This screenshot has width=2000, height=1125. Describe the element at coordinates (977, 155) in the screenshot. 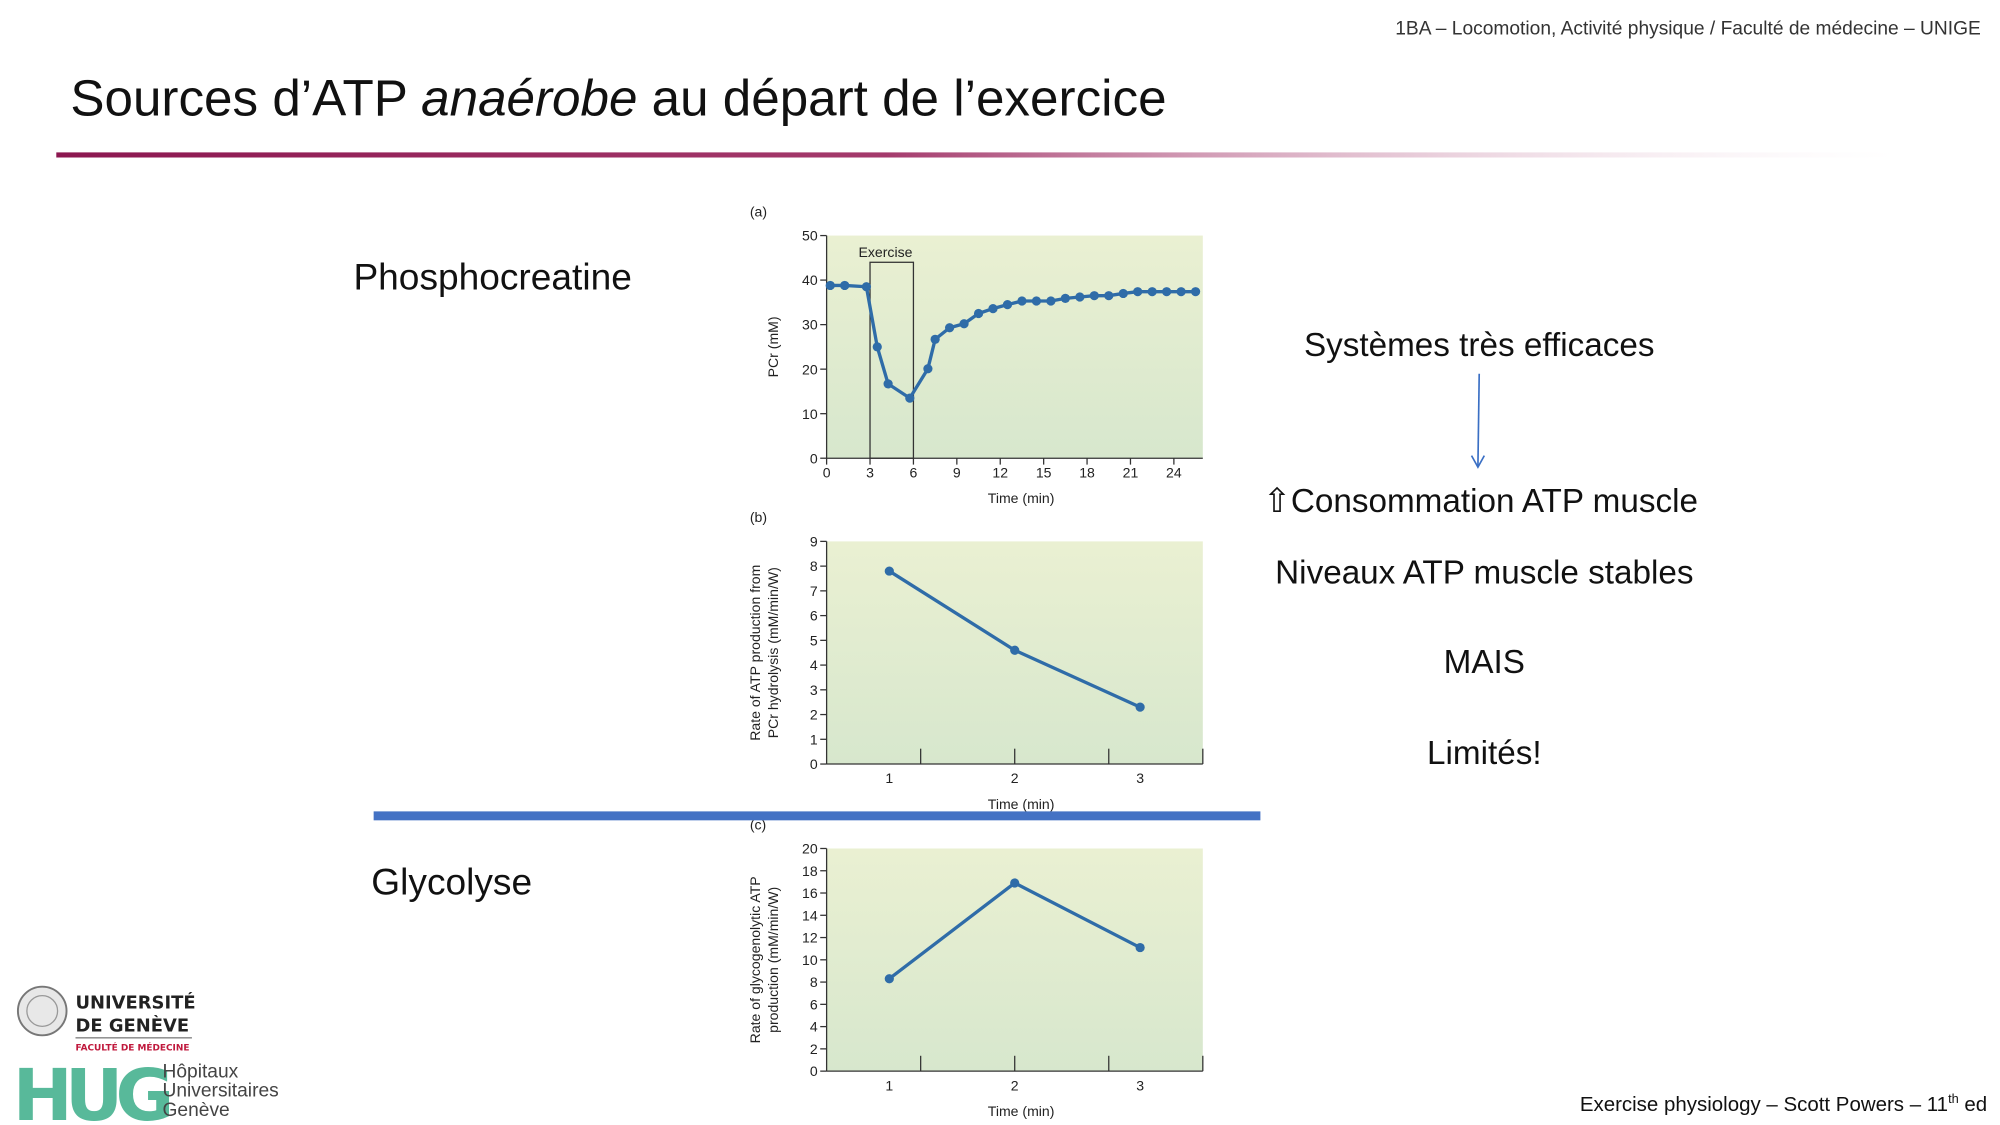

I see `title-rule` at that location.